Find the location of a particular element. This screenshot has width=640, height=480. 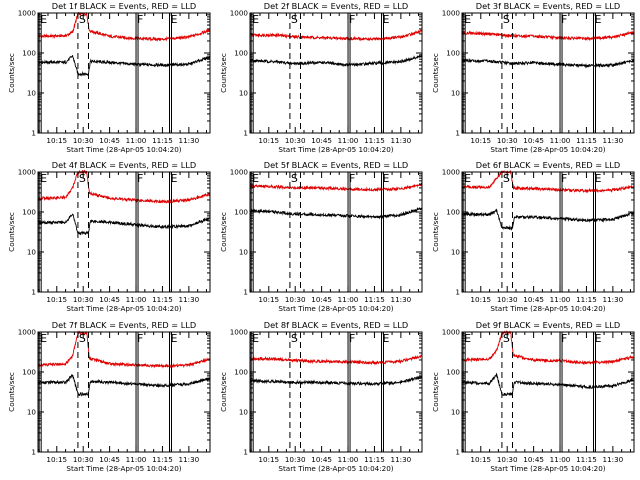

panel-title: Det 7f BLACK = Events, RED = LLD is located at coordinates (124, 325).